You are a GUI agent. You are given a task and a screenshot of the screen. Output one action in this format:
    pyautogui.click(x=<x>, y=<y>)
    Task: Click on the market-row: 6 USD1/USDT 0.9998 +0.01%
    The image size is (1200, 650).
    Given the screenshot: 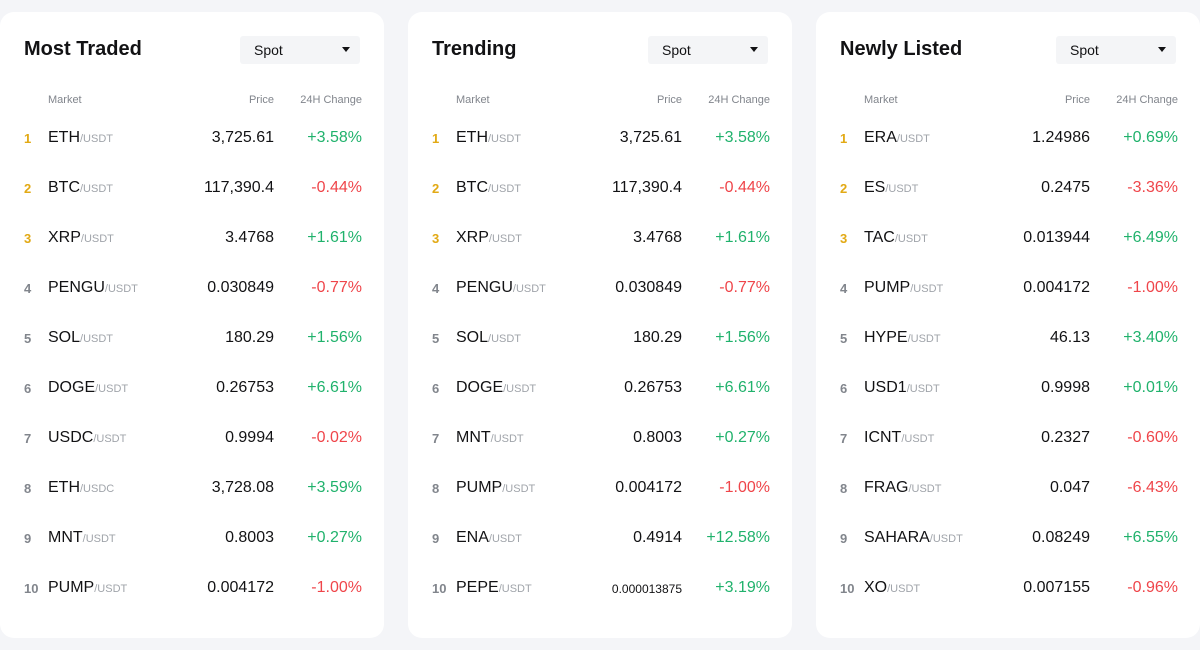 What is the action you would take?
    pyautogui.click(x=1008, y=388)
    